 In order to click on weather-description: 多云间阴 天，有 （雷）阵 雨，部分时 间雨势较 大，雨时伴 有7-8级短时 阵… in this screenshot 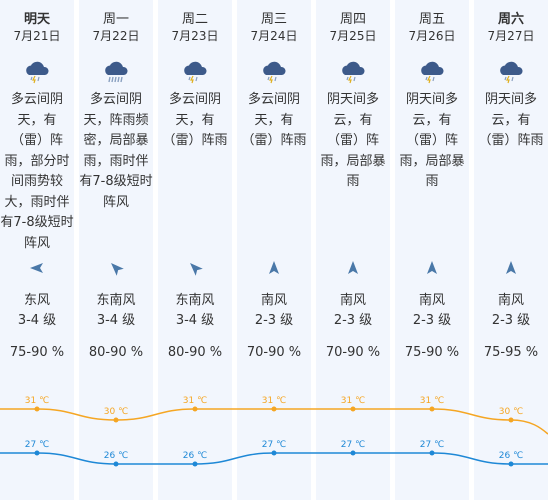, I will do `click(37, 171)`.